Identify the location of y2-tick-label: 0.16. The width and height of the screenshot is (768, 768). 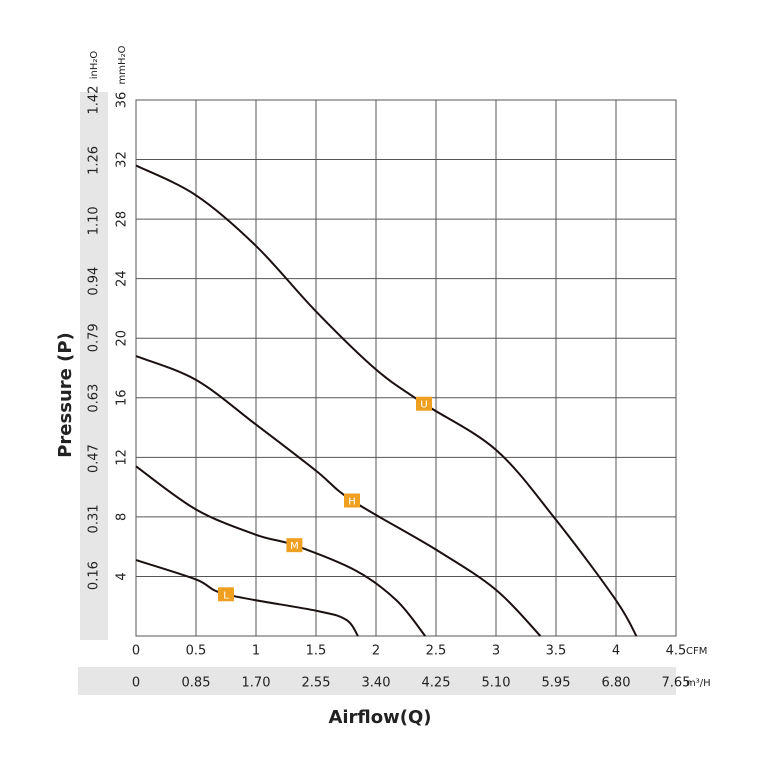
(94, 575).